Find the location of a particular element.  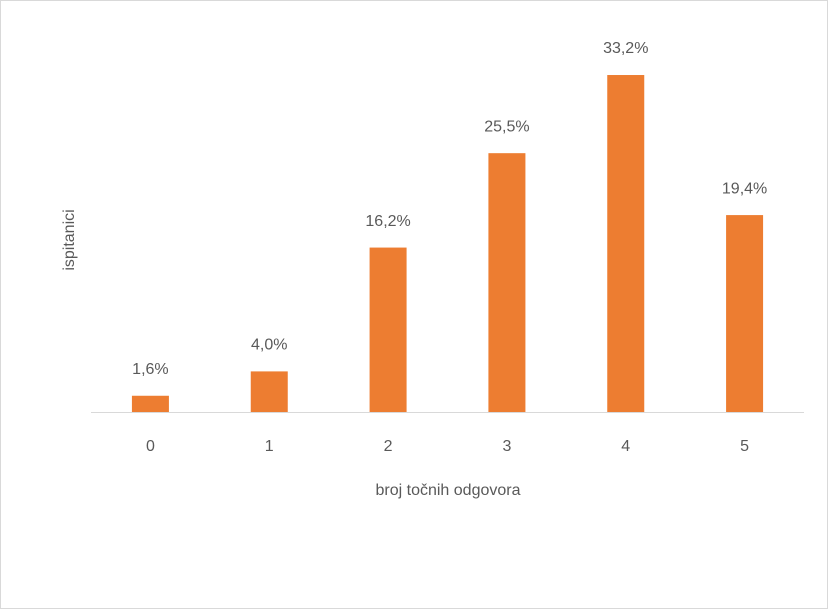

data-label: 16,2% is located at coordinates (387, 221).